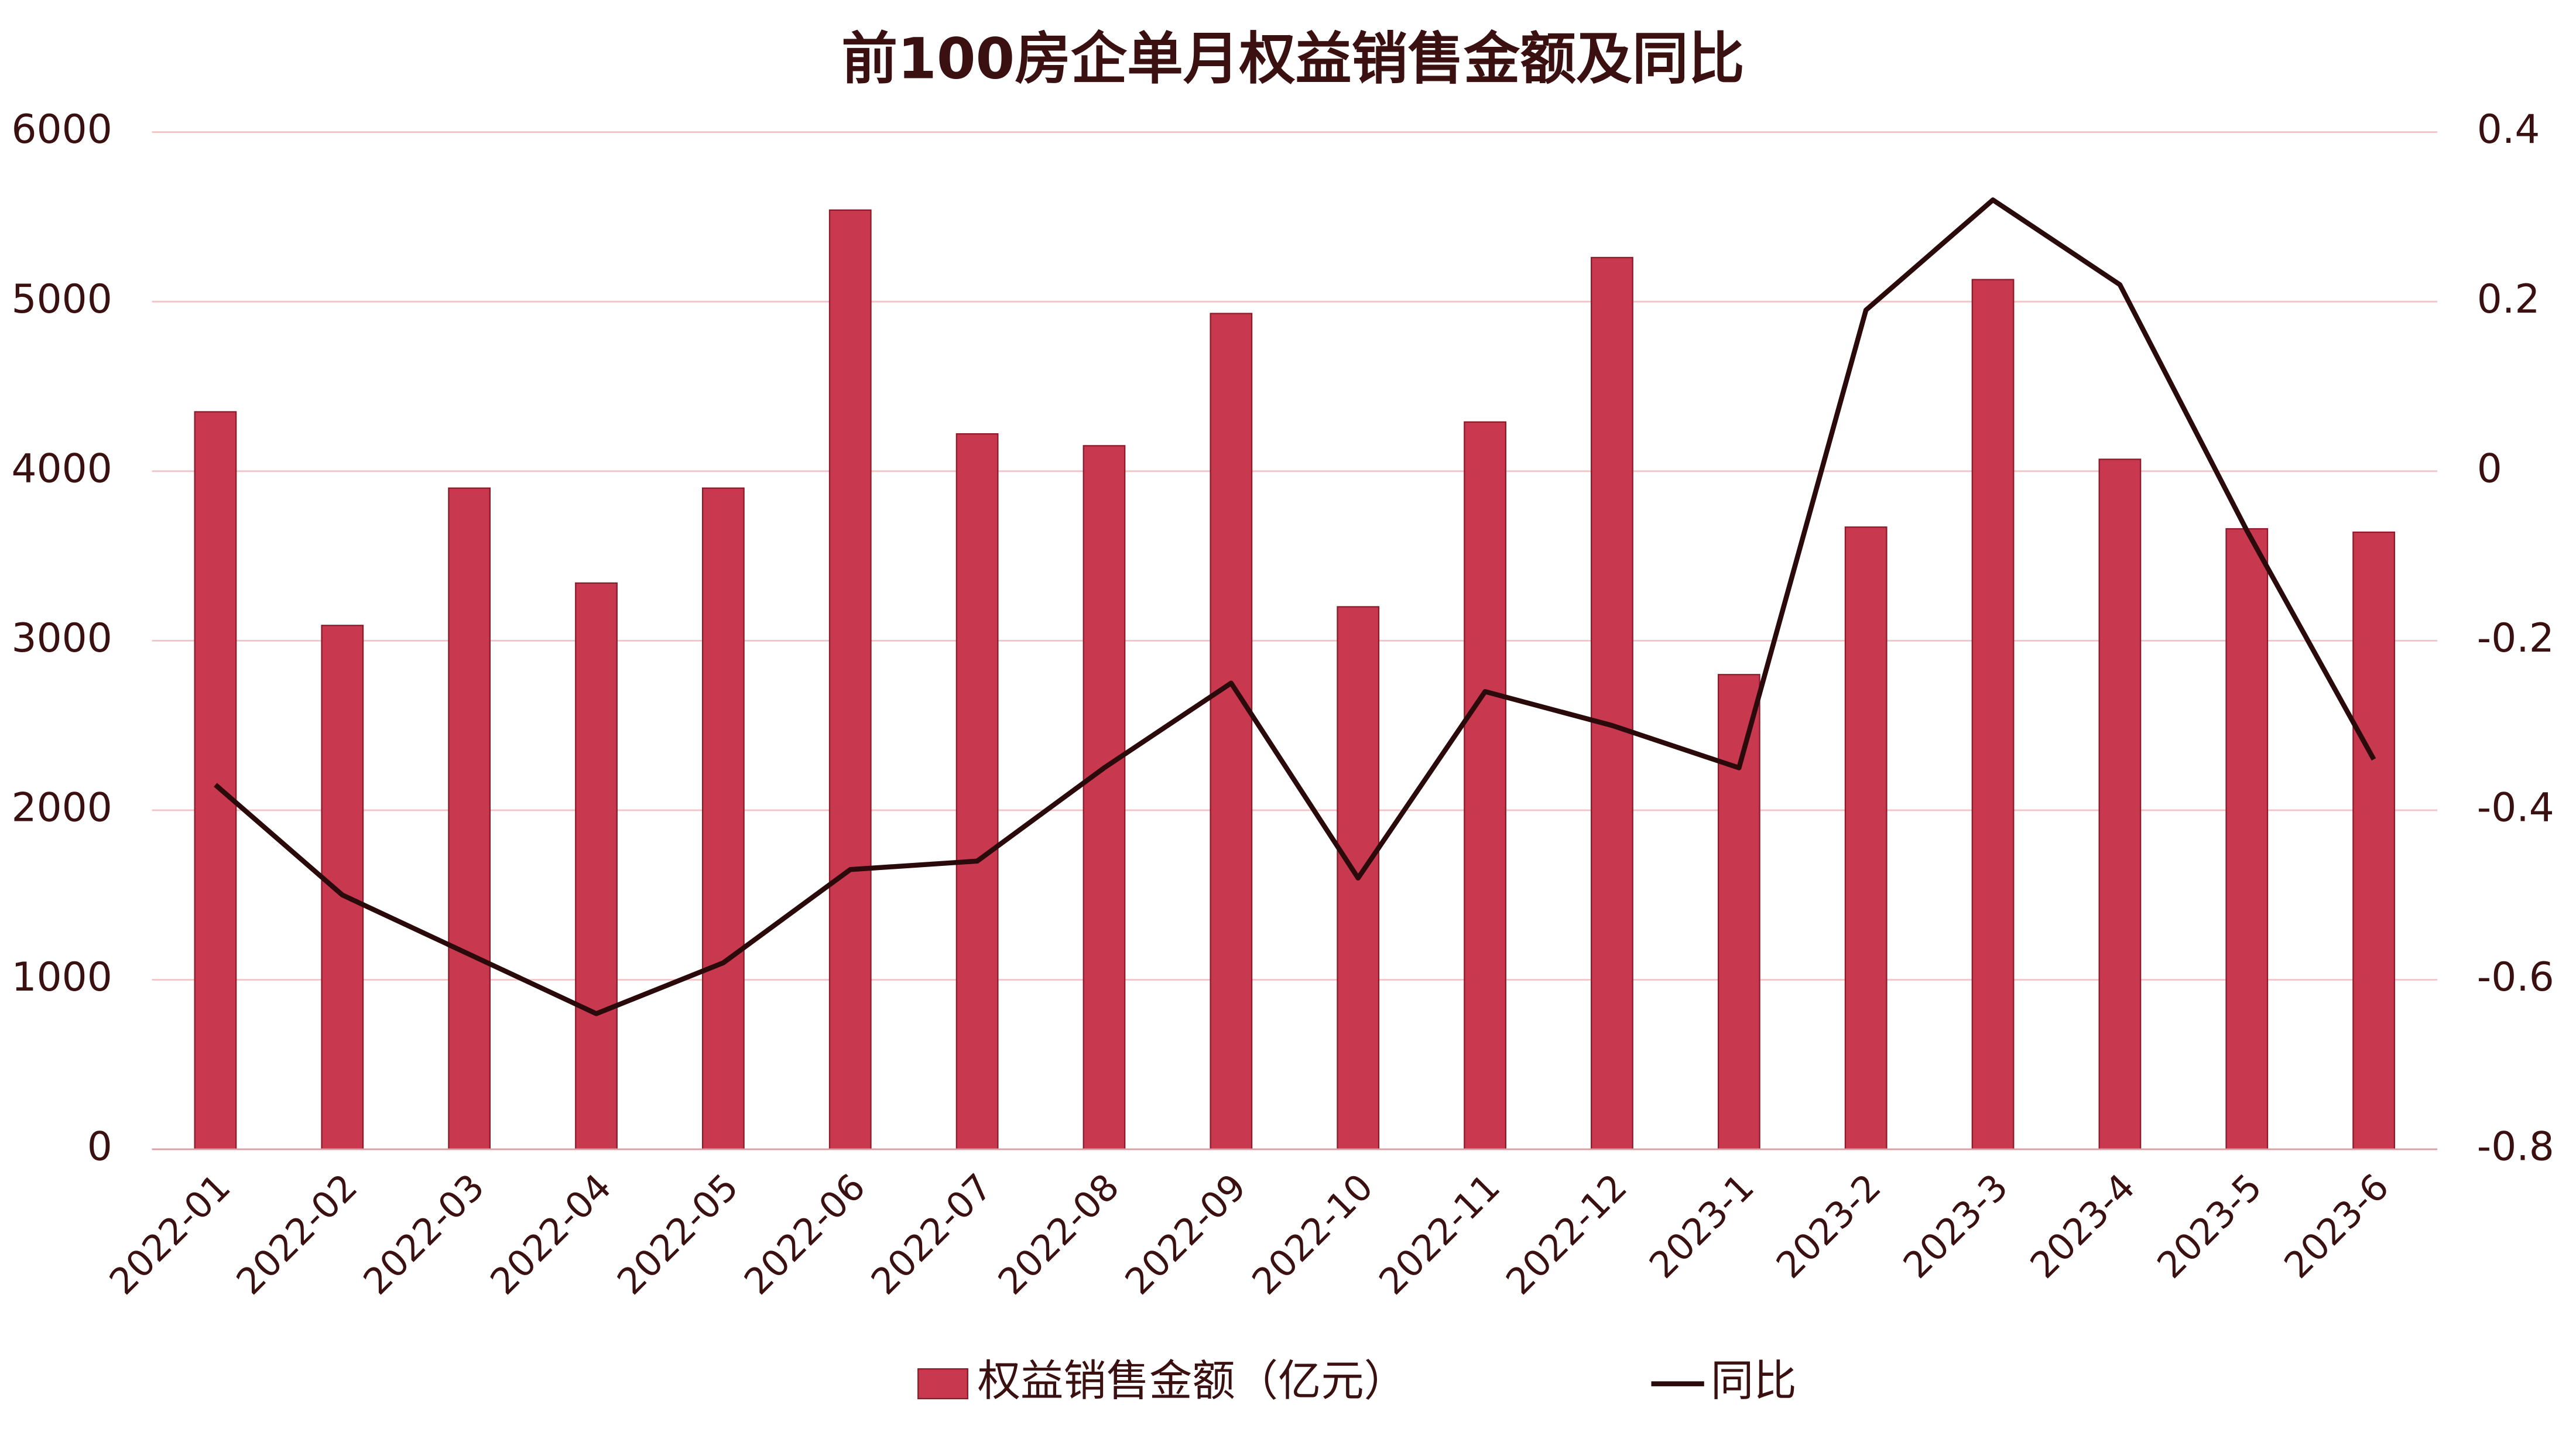 The height and width of the screenshot is (1449, 2576). Describe the element at coordinates (2515, 1146) in the screenshot. I see `y2-tick-label: -0.8` at that location.